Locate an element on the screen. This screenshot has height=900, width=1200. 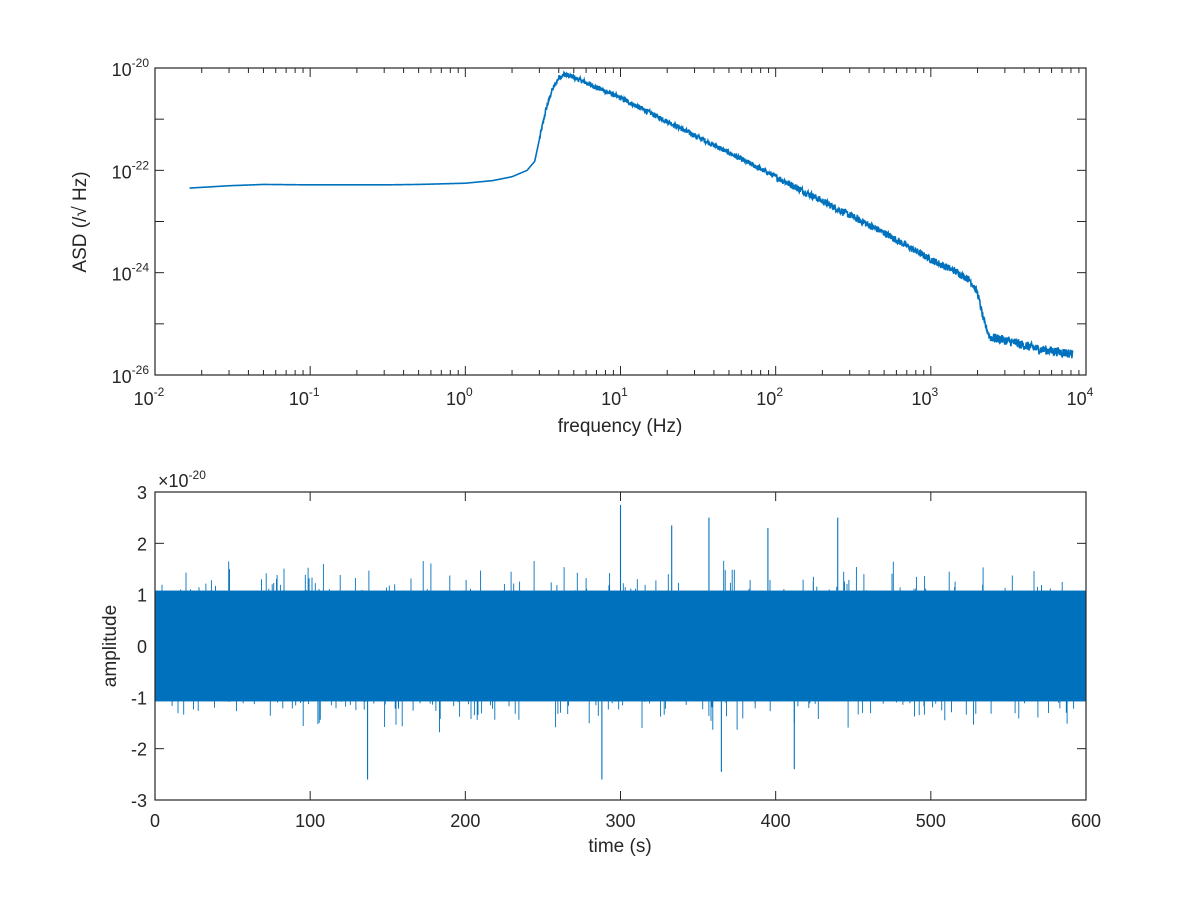
ts-y-tick-label: -3 is located at coordinates (139, 801).